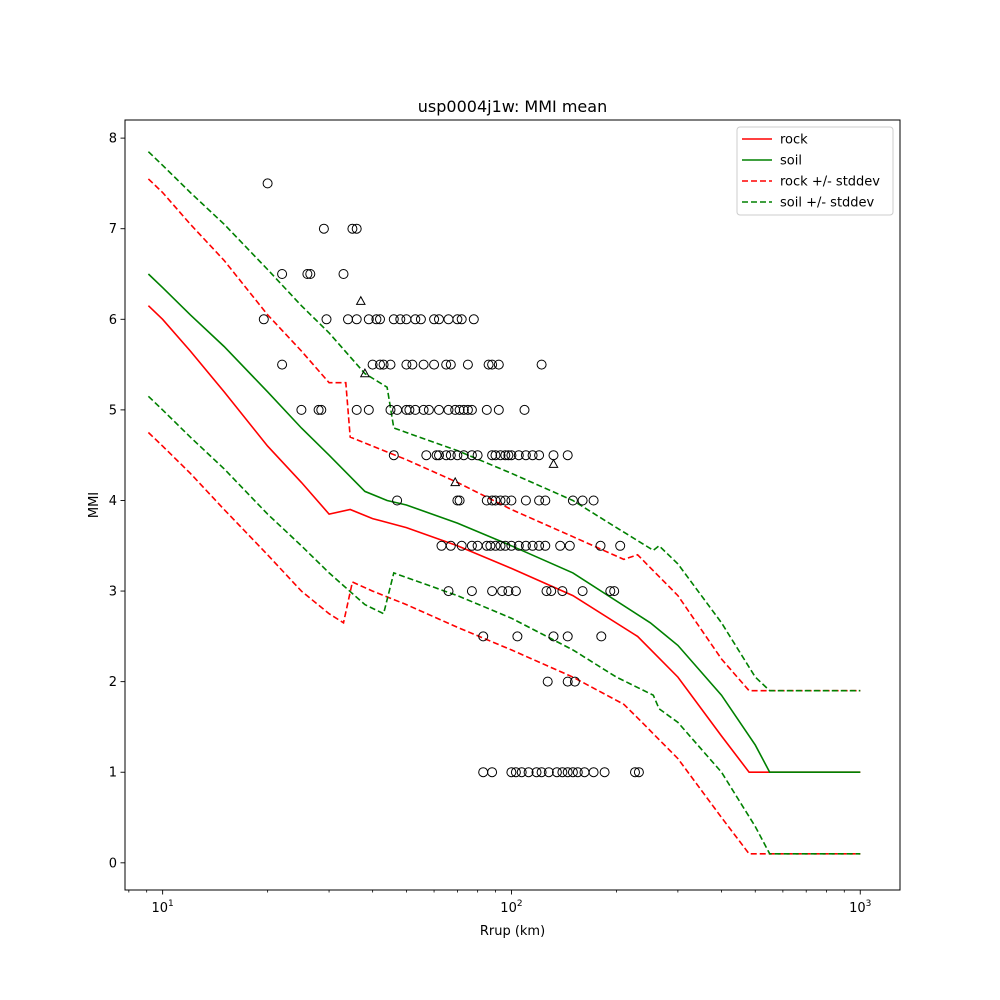 Image resolution: width=1000 pixels, height=1000 pixels. I want to click on y-tick-label: 2, so click(113, 682).